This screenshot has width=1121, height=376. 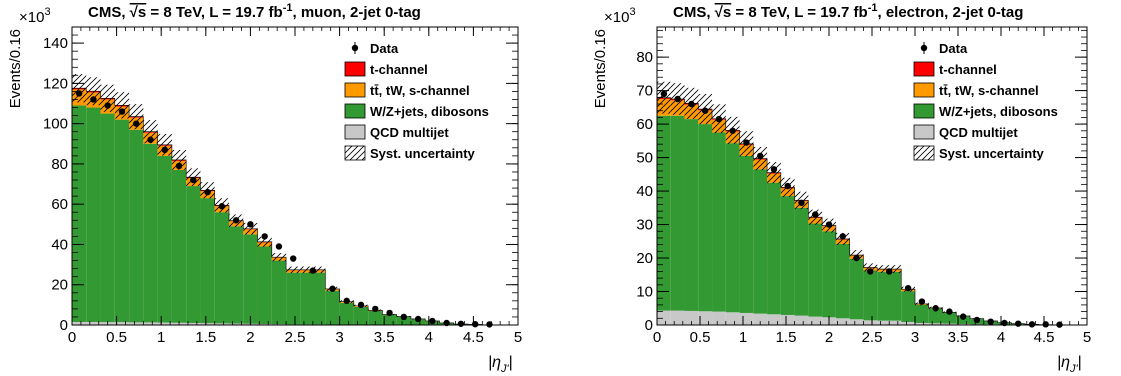 I want to click on x-tick-label: 1.5, so click(x=786, y=337).